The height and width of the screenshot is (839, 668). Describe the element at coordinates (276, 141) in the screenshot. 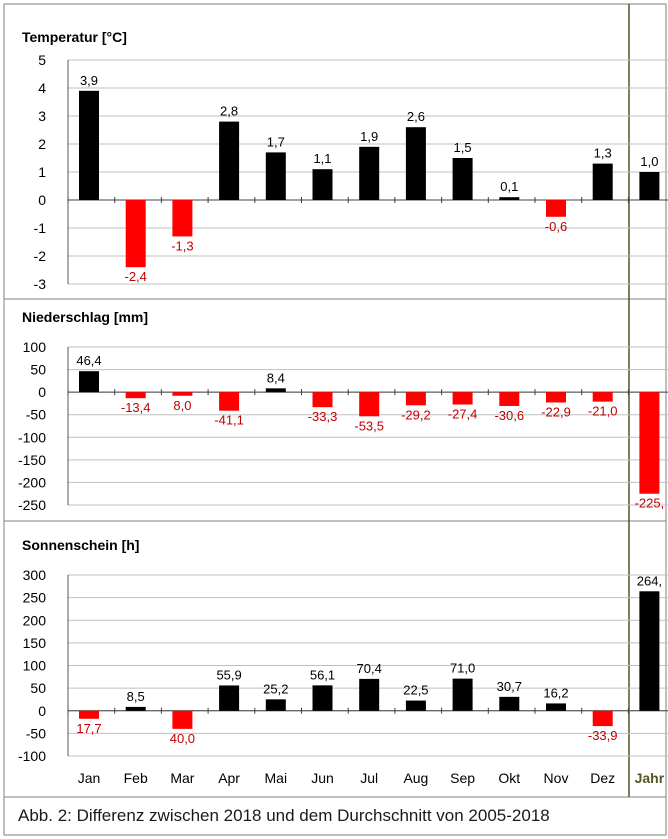

I see `data-label: 1,7` at that location.